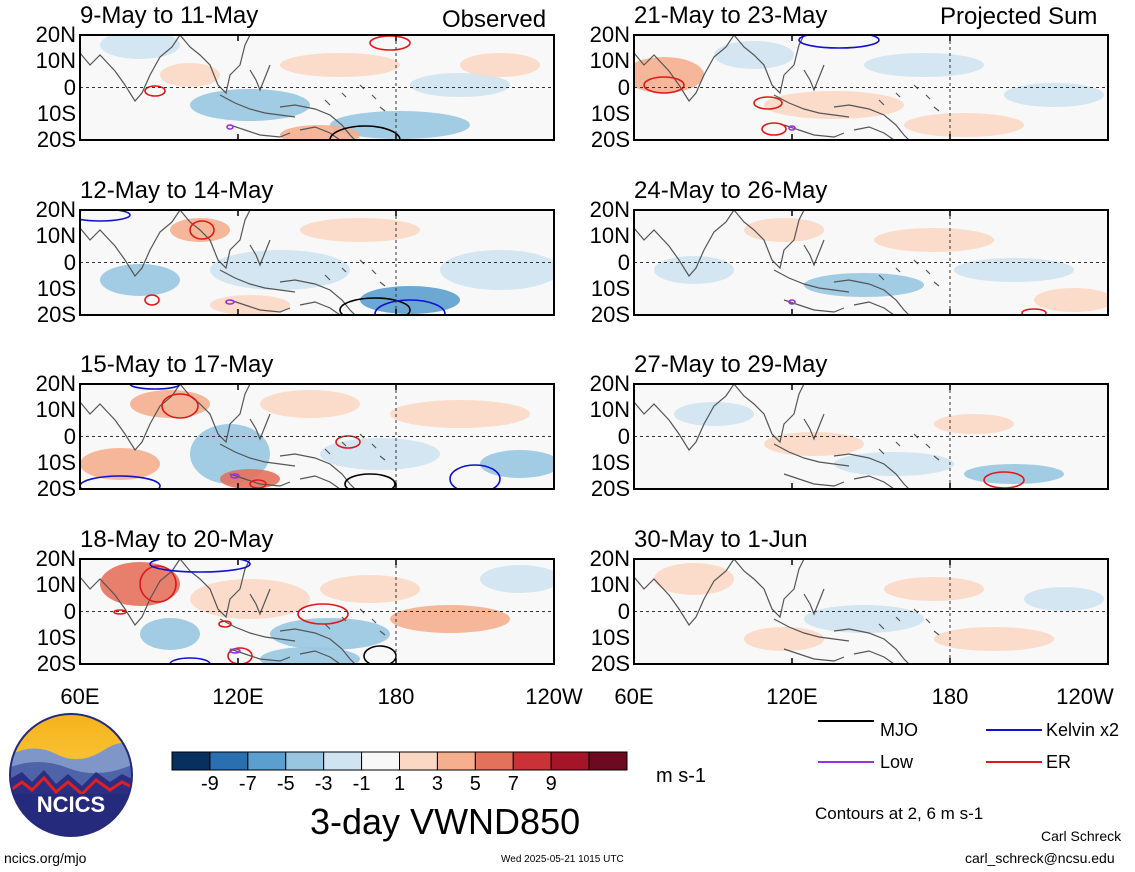  Describe the element at coordinates (551, 784) in the screenshot. I see `colorbar-tick-label: 9` at that location.